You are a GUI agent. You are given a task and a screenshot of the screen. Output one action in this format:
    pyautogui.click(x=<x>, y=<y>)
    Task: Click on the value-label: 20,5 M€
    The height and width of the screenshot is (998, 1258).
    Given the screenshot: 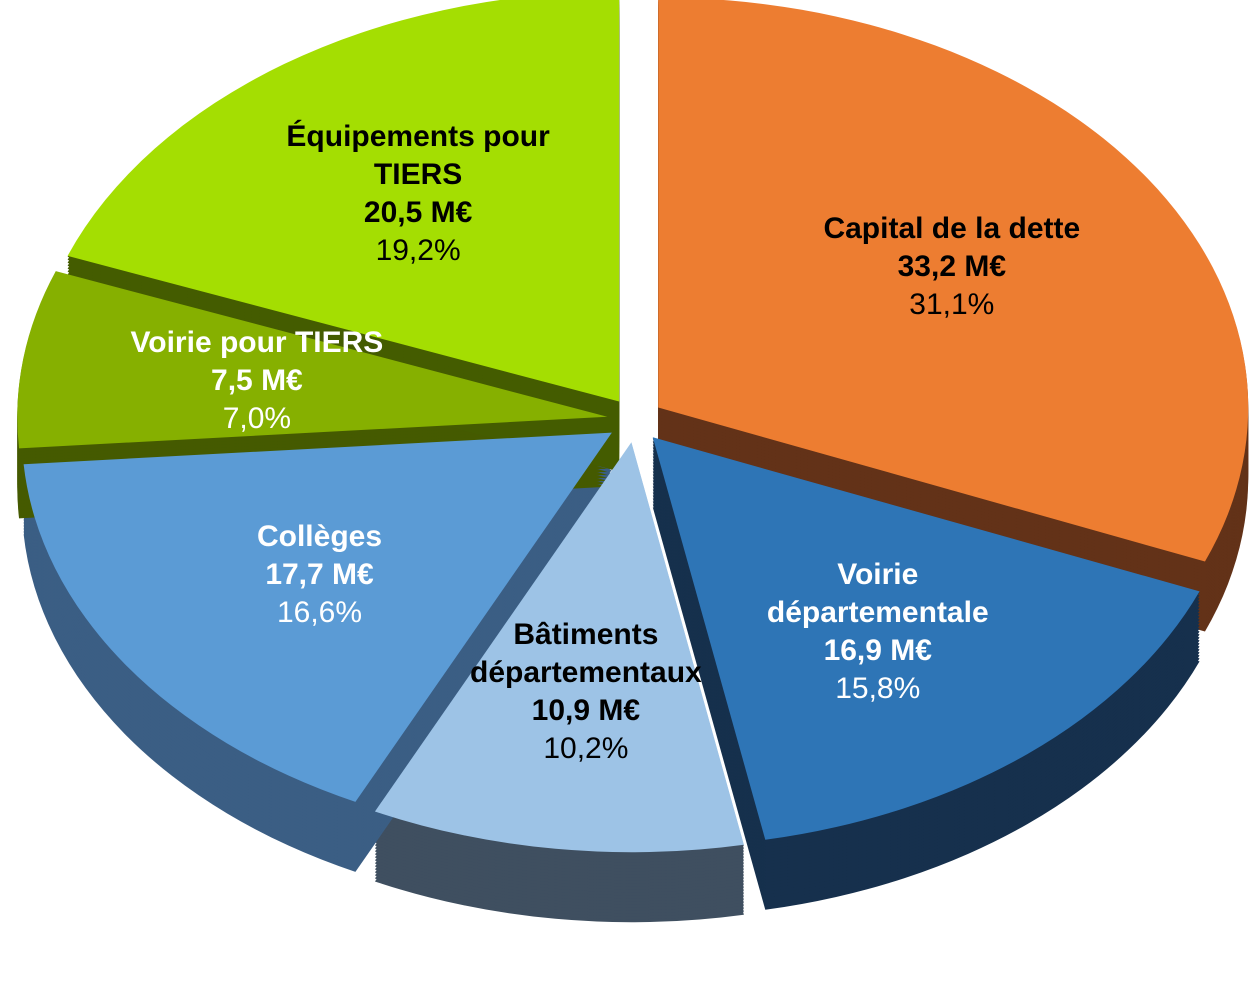 What is the action you would take?
    pyautogui.click(x=418, y=213)
    